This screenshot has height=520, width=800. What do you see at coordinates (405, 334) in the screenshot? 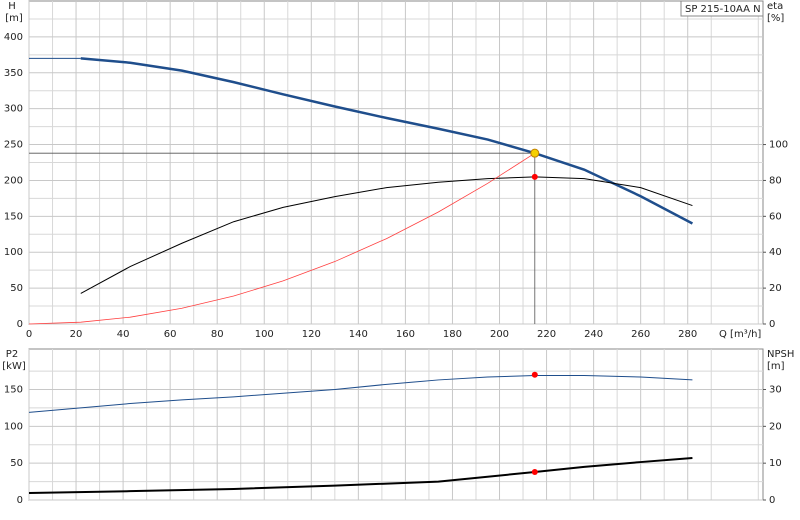
I see `x-tick-label: 160` at bounding box center [405, 334].